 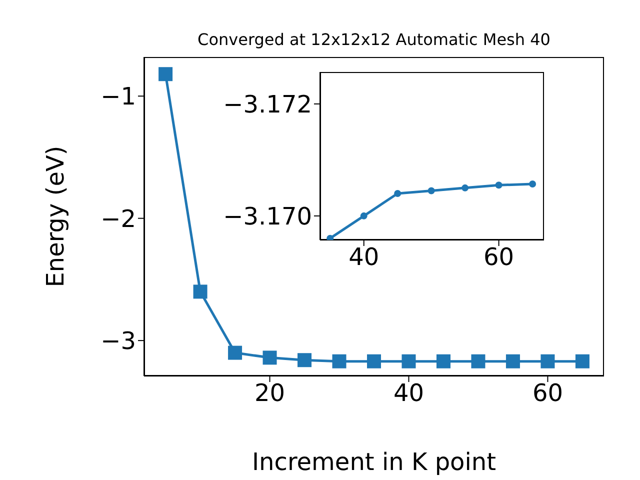 What do you see at coordinates (118, 96) in the screenshot?
I see `y-tick-label: −1` at bounding box center [118, 96].